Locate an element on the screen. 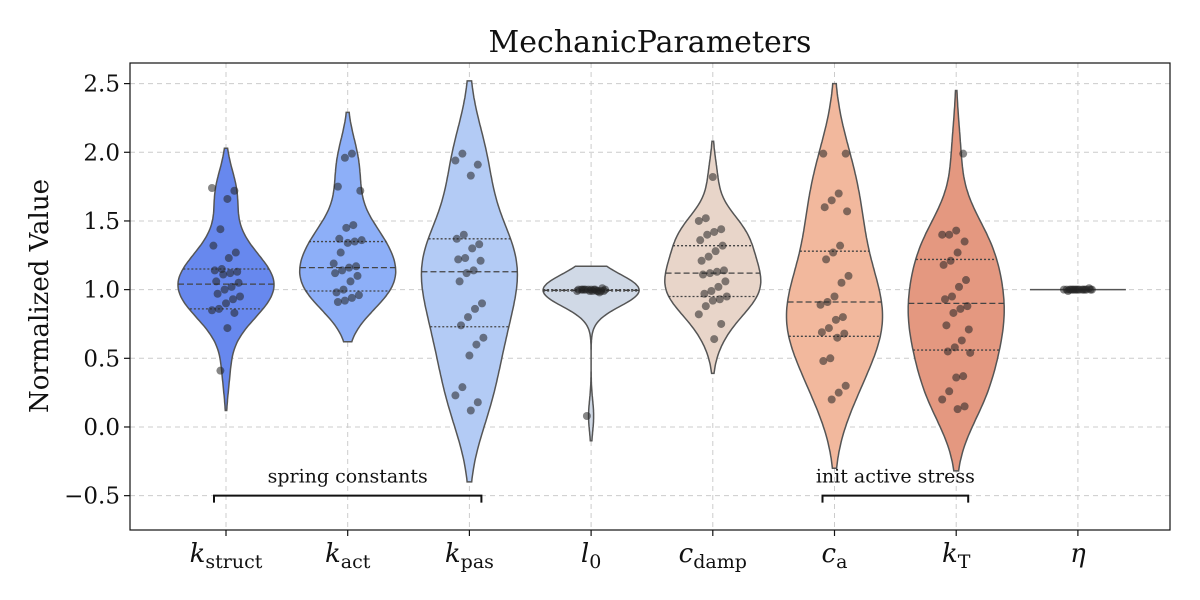 The height and width of the screenshot is (600, 1200). y-tick-label: 1.0 is located at coordinates (101, 291).